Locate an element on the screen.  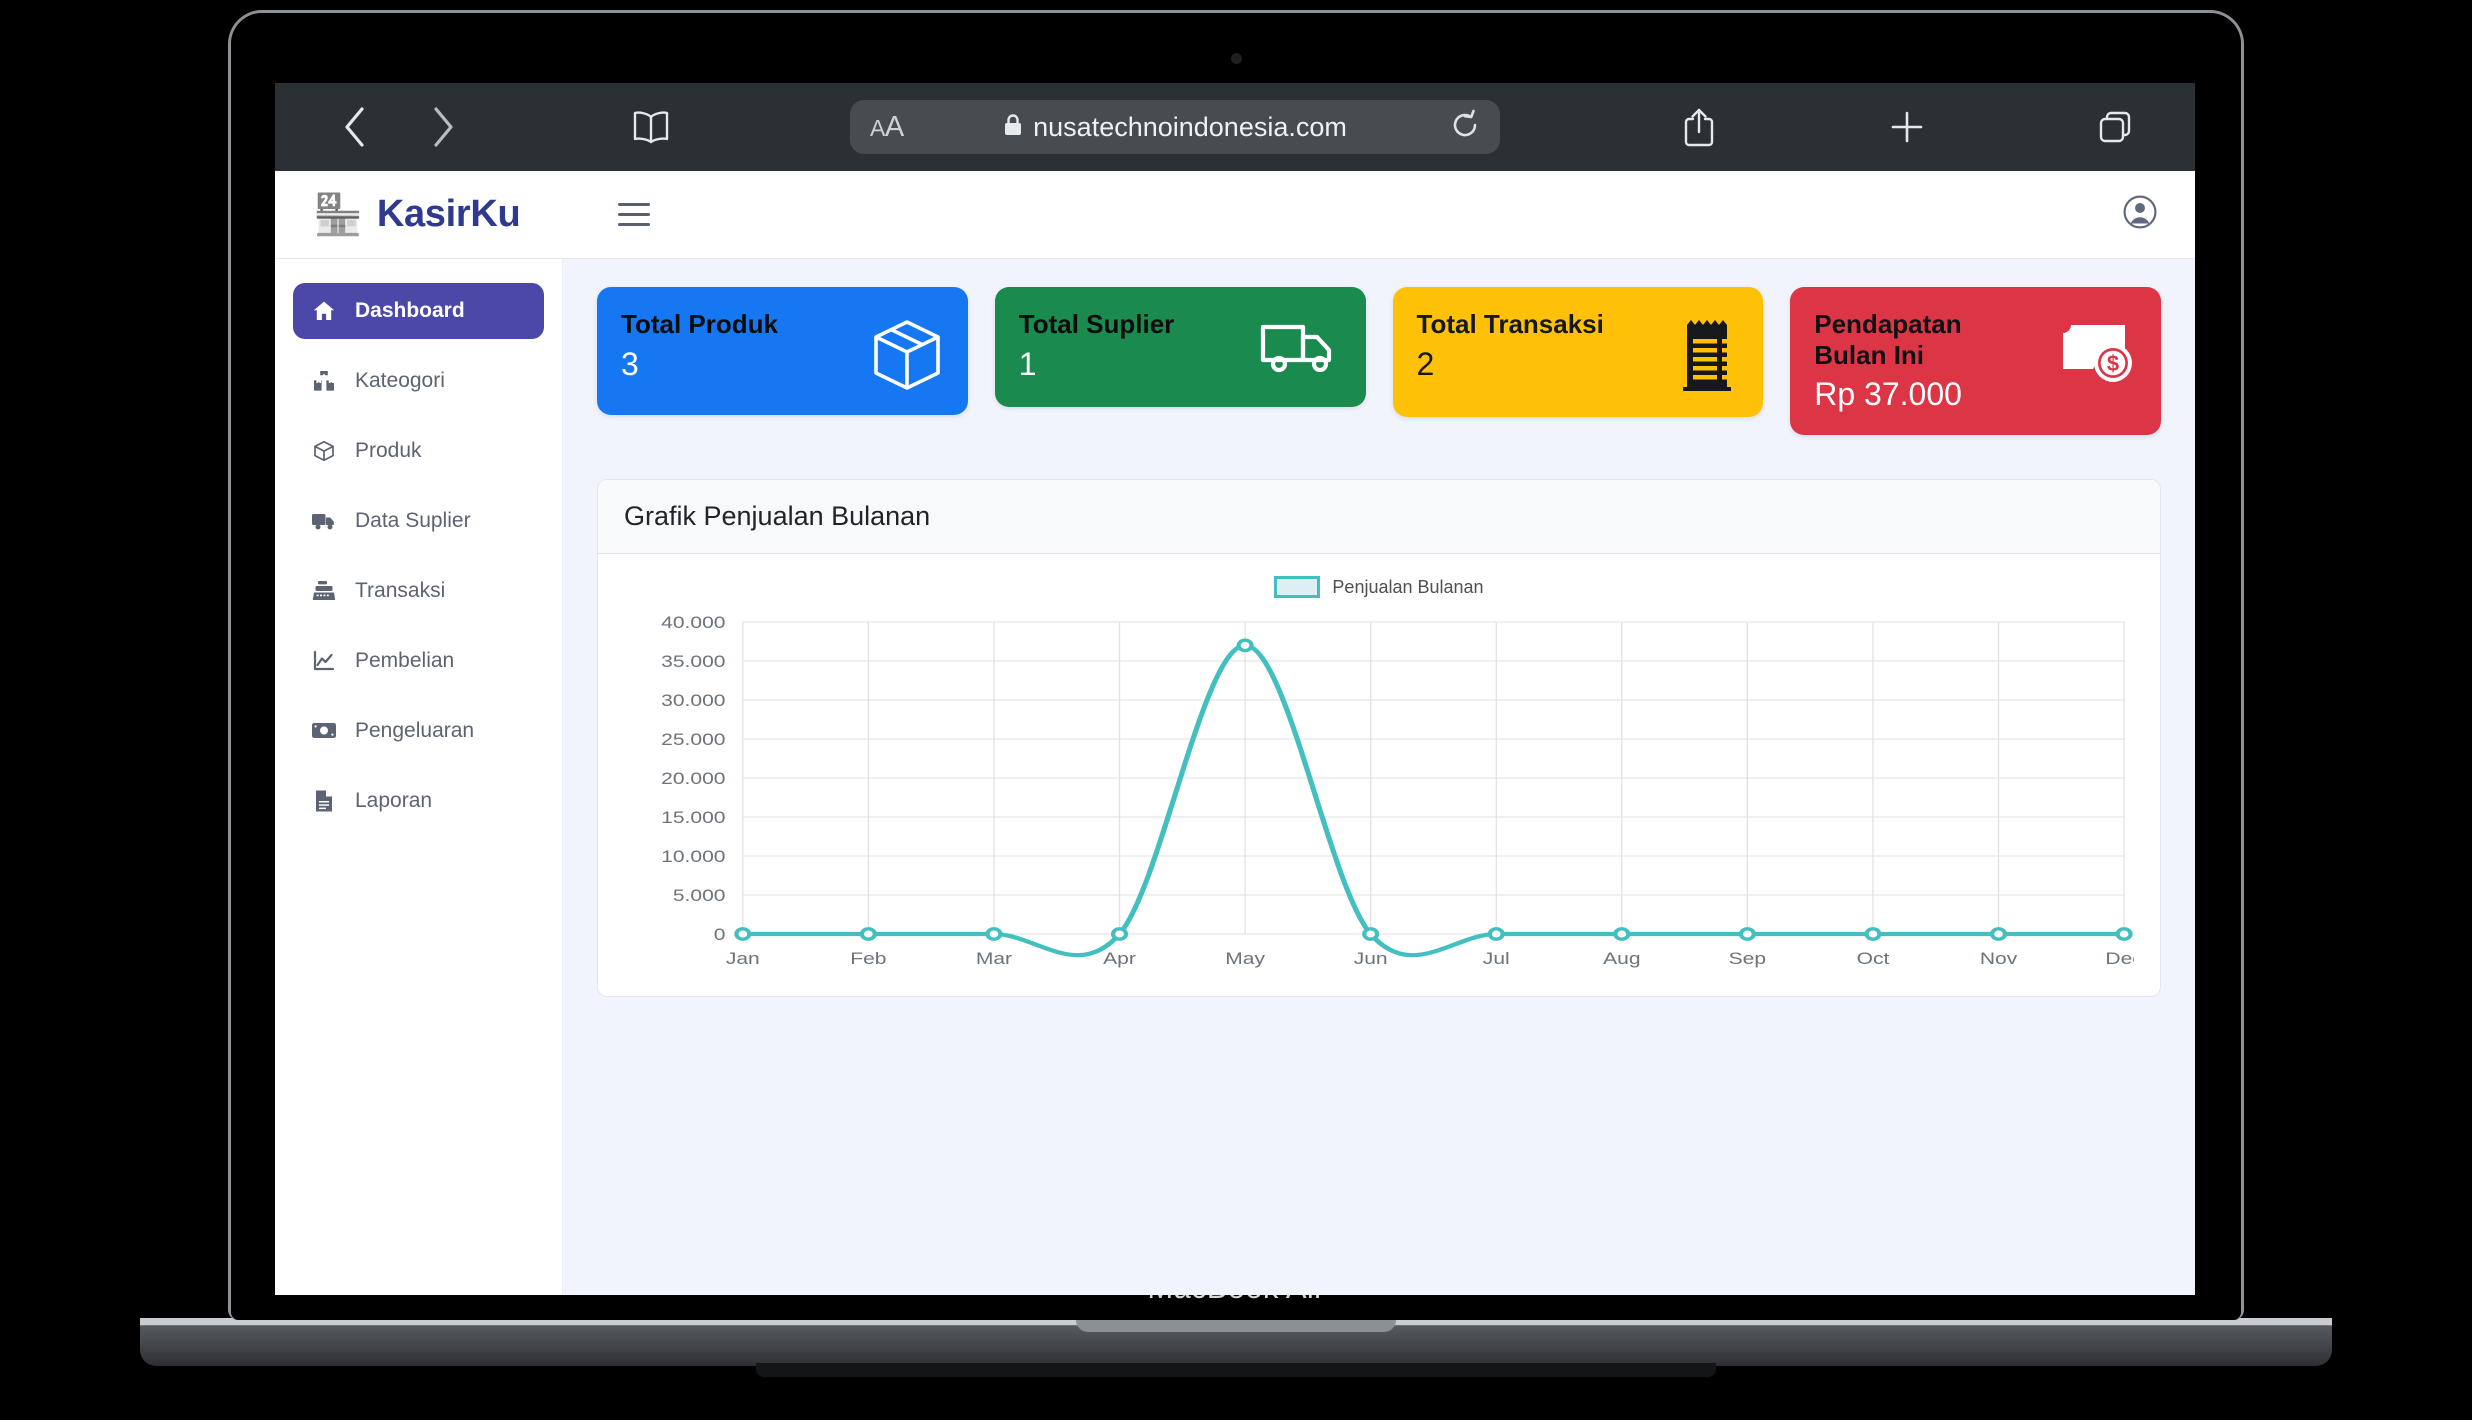
stat-card-total-transaksi: Total Transaksi 2 is located at coordinates (1578, 352).